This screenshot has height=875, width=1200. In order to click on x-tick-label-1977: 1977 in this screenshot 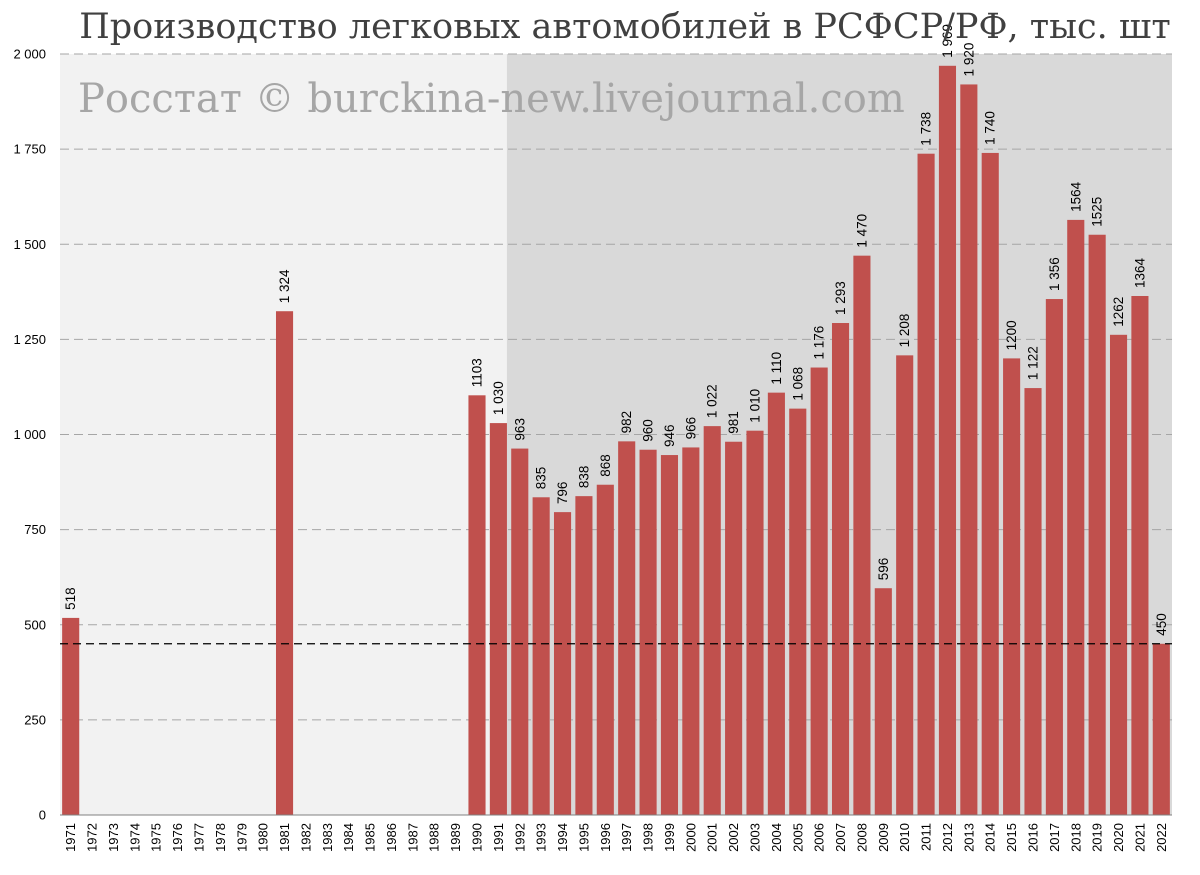, I will do `click(199, 837)`.